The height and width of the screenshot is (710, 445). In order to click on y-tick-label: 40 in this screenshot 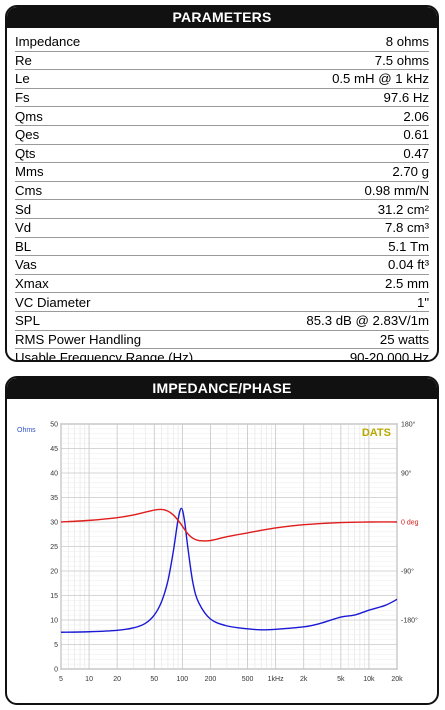, I will do `click(54, 474)`.